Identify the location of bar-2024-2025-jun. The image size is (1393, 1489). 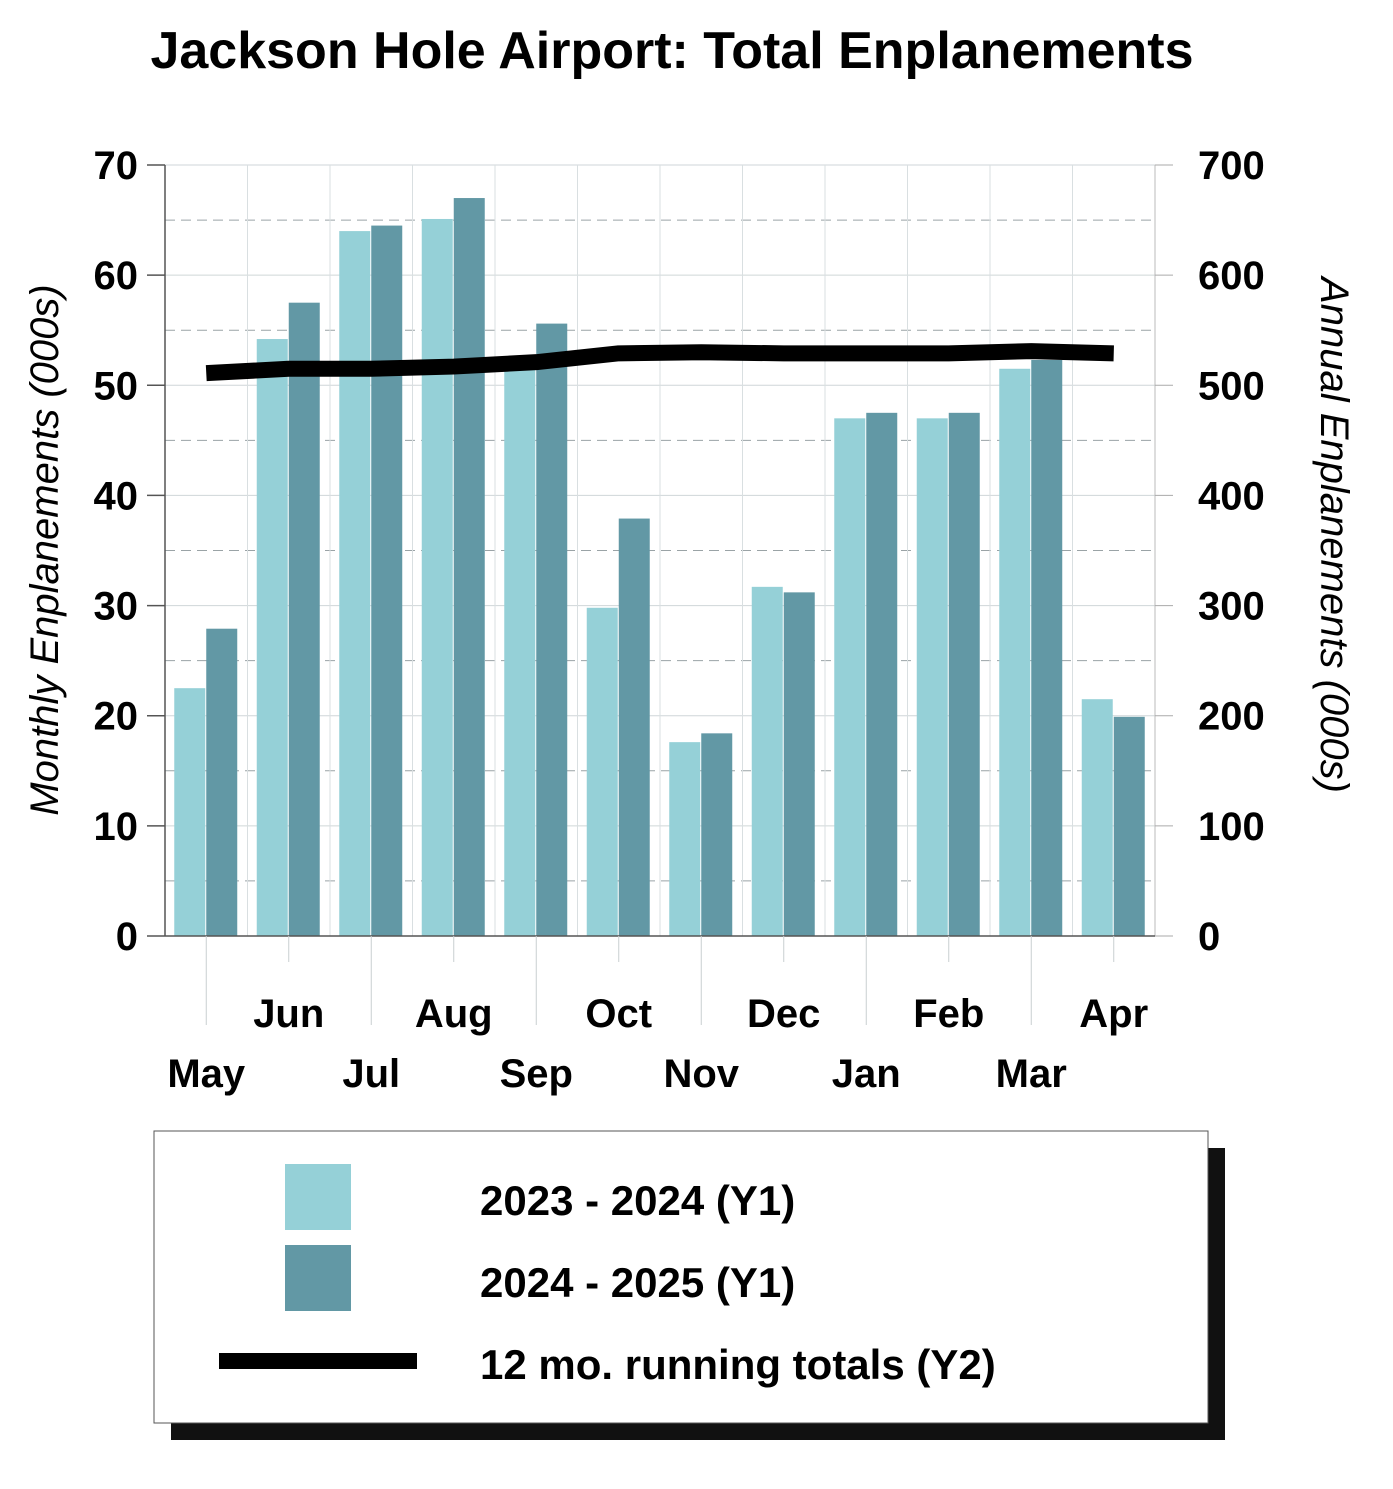
(304, 619).